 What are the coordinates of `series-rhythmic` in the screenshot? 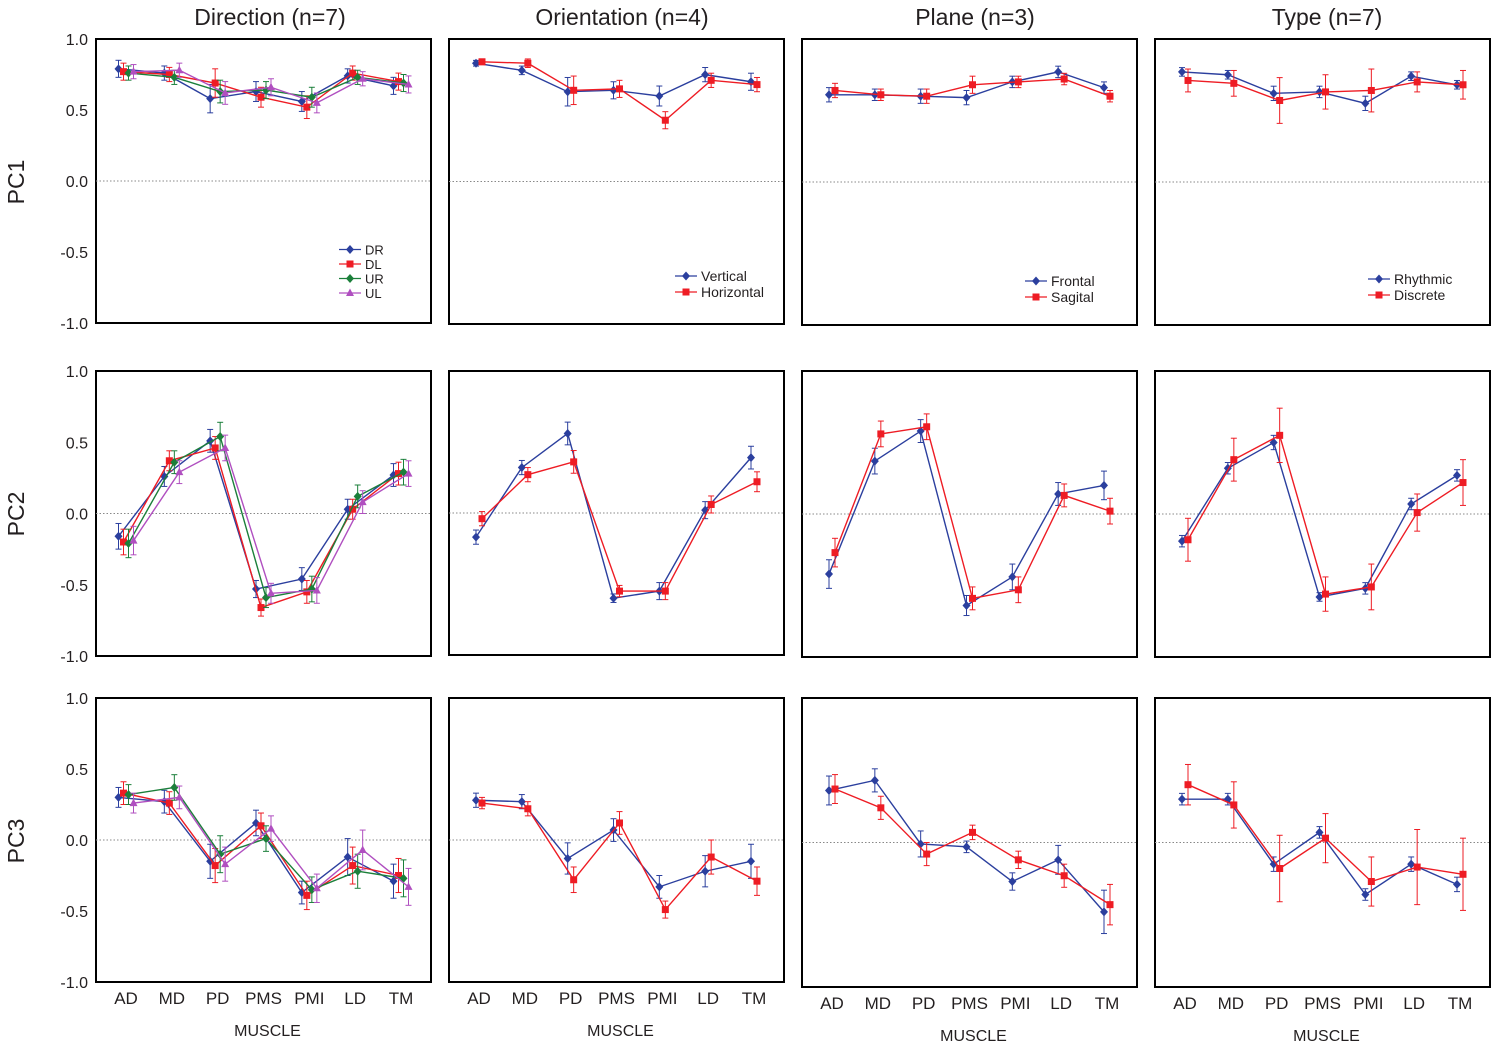 It's located at (1319, 89).